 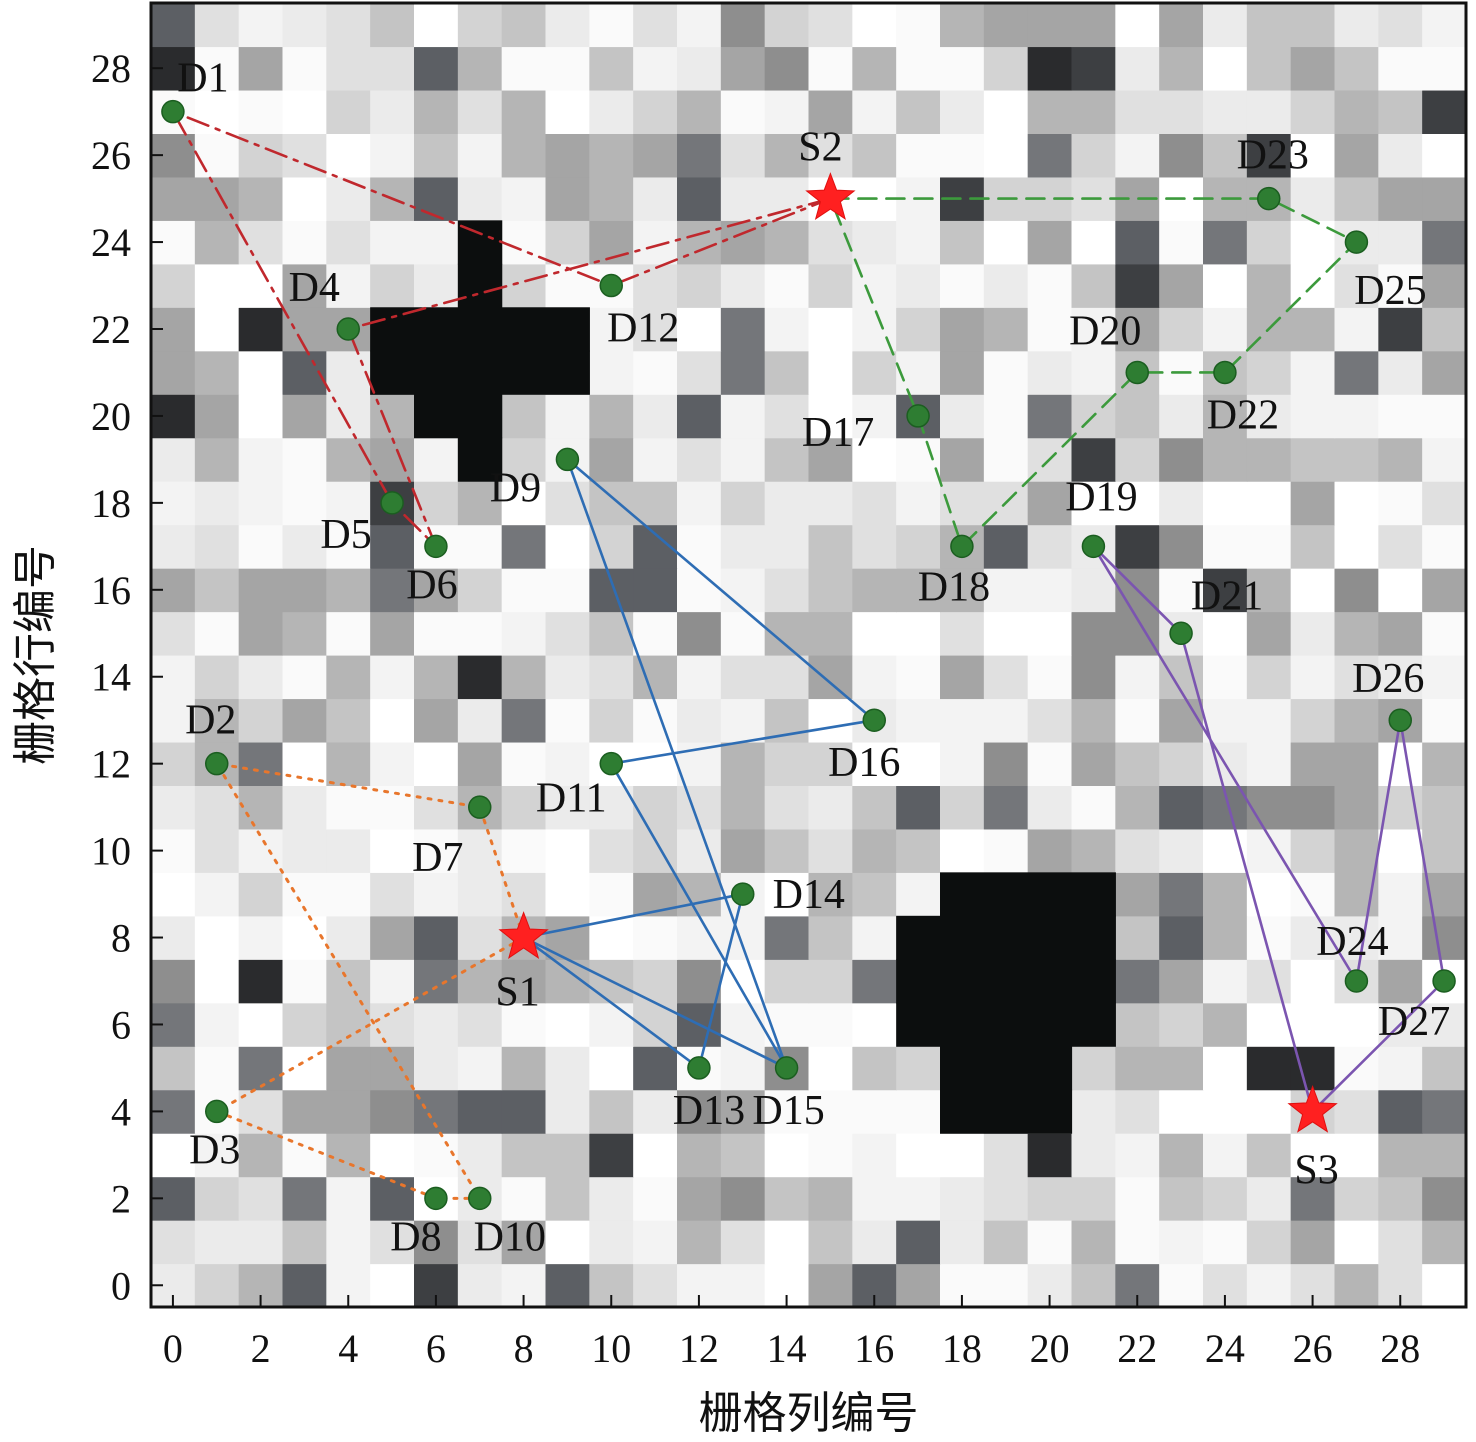 I want to click on point-label-d2: D2, so click(x=210, y=721).